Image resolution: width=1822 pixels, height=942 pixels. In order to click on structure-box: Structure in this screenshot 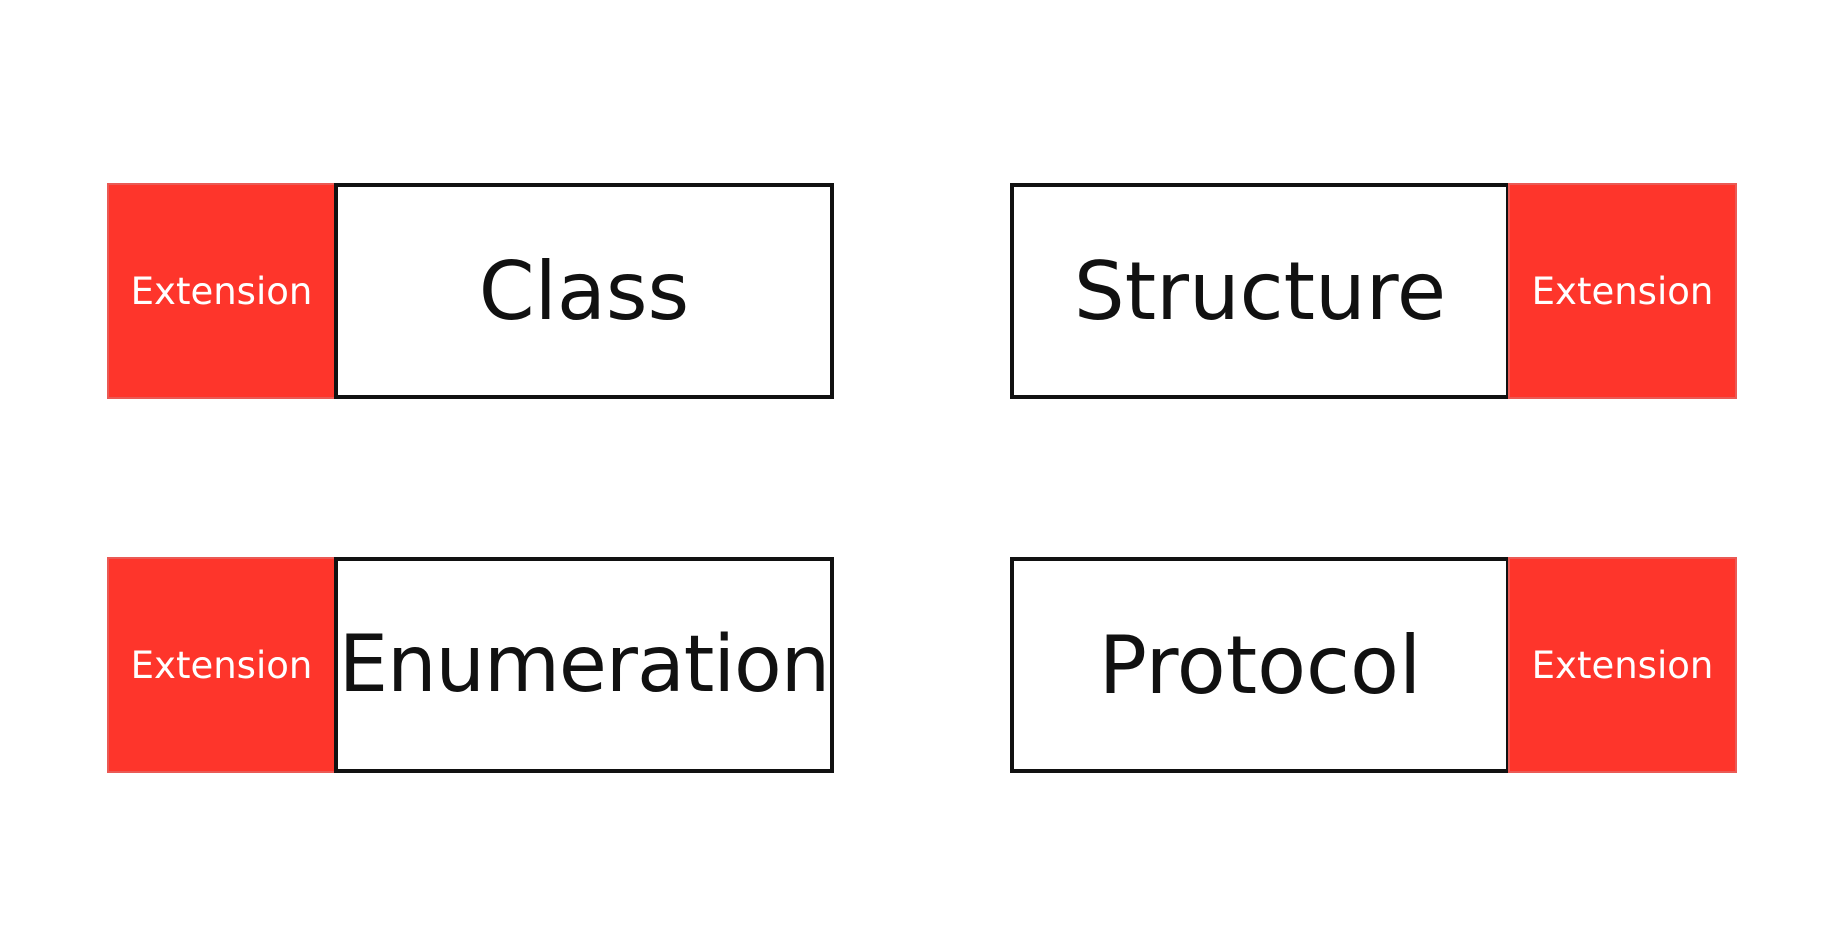, I will do `click(1260, 291)`.